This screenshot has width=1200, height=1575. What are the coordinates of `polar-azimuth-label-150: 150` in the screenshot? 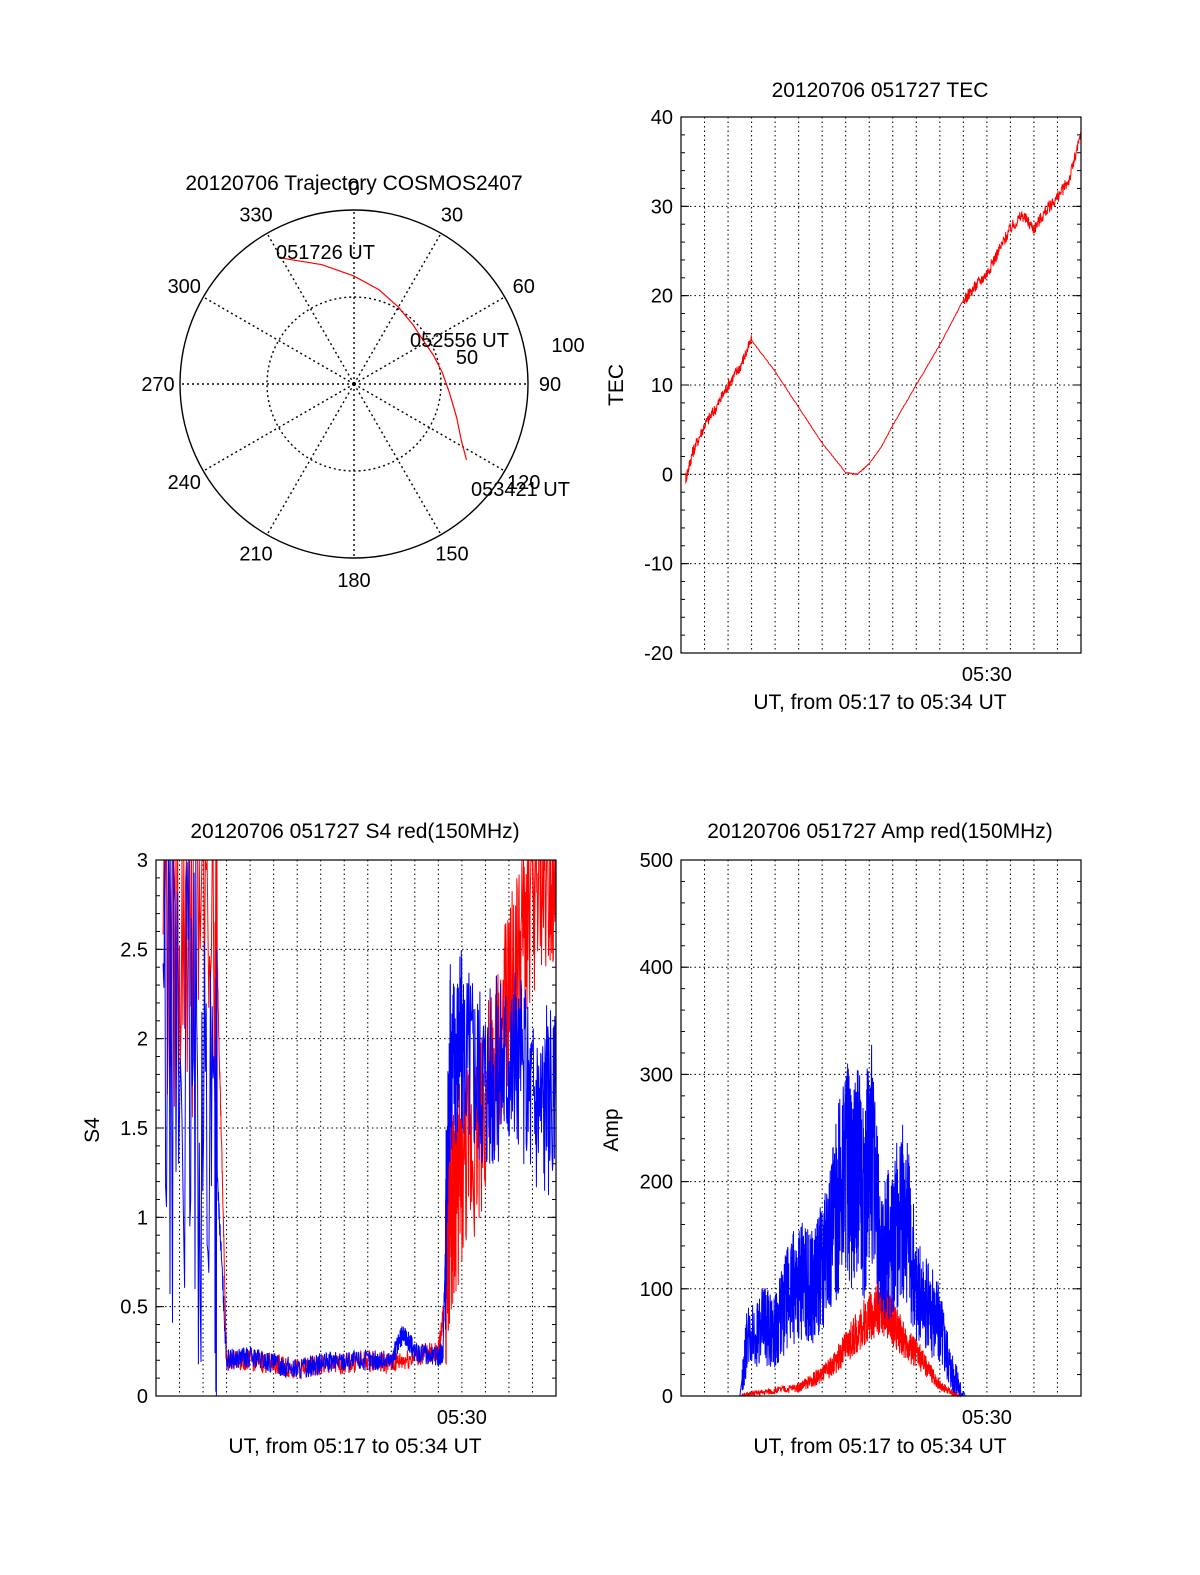 It's located at (451, 555).